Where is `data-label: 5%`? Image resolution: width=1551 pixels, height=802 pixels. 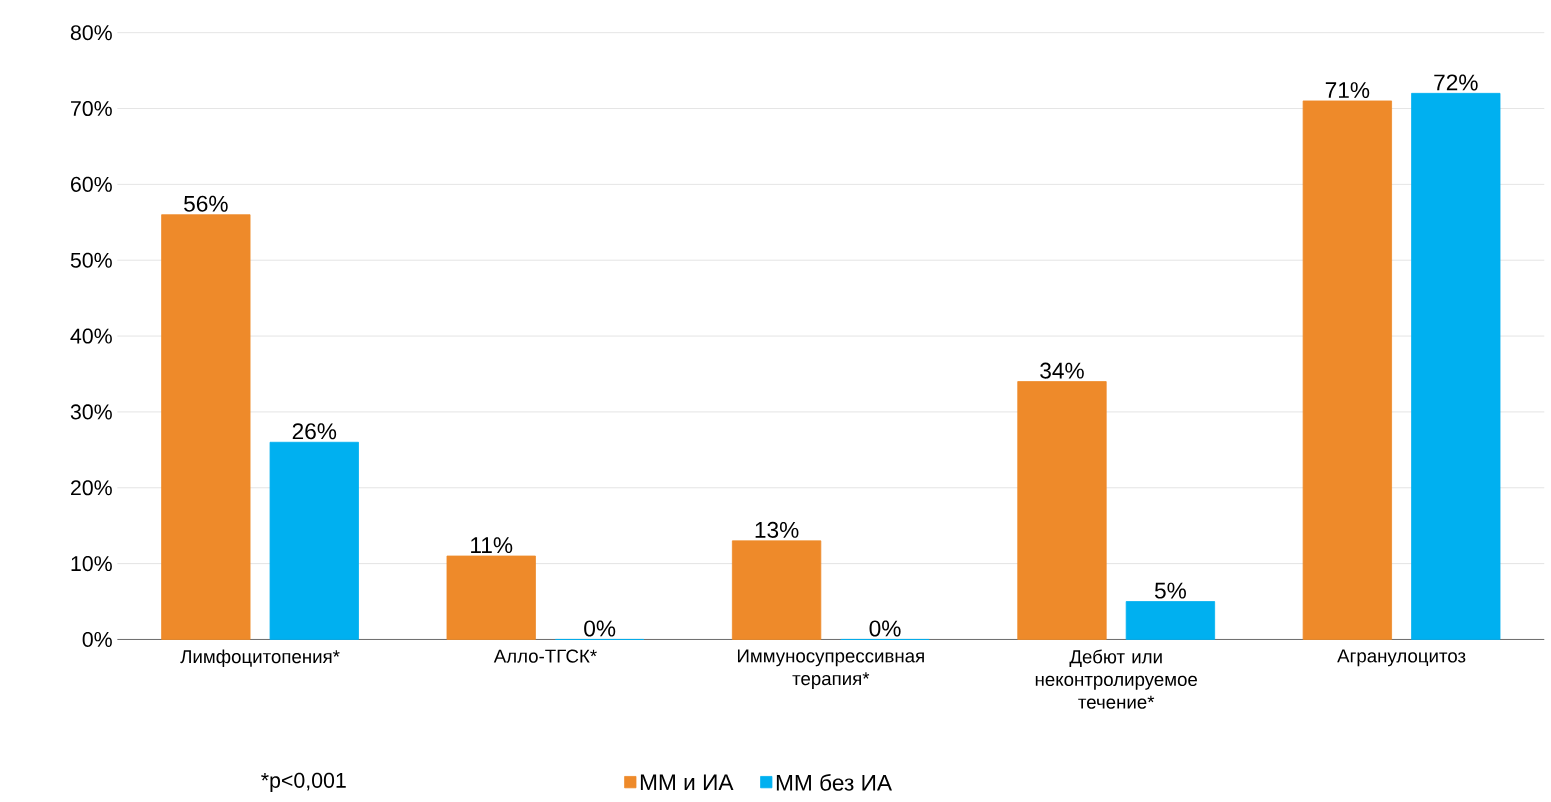
data-label: 5% is located at coordinates (1170, 590).